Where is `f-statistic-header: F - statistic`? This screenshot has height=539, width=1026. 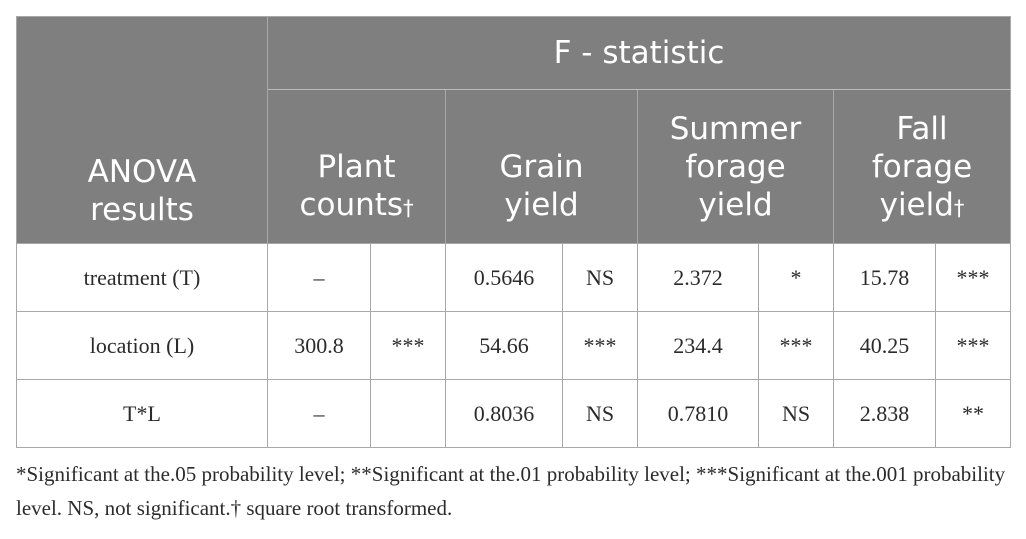 f-statistic-header: F - statistic is located at coordinates (639, 53).